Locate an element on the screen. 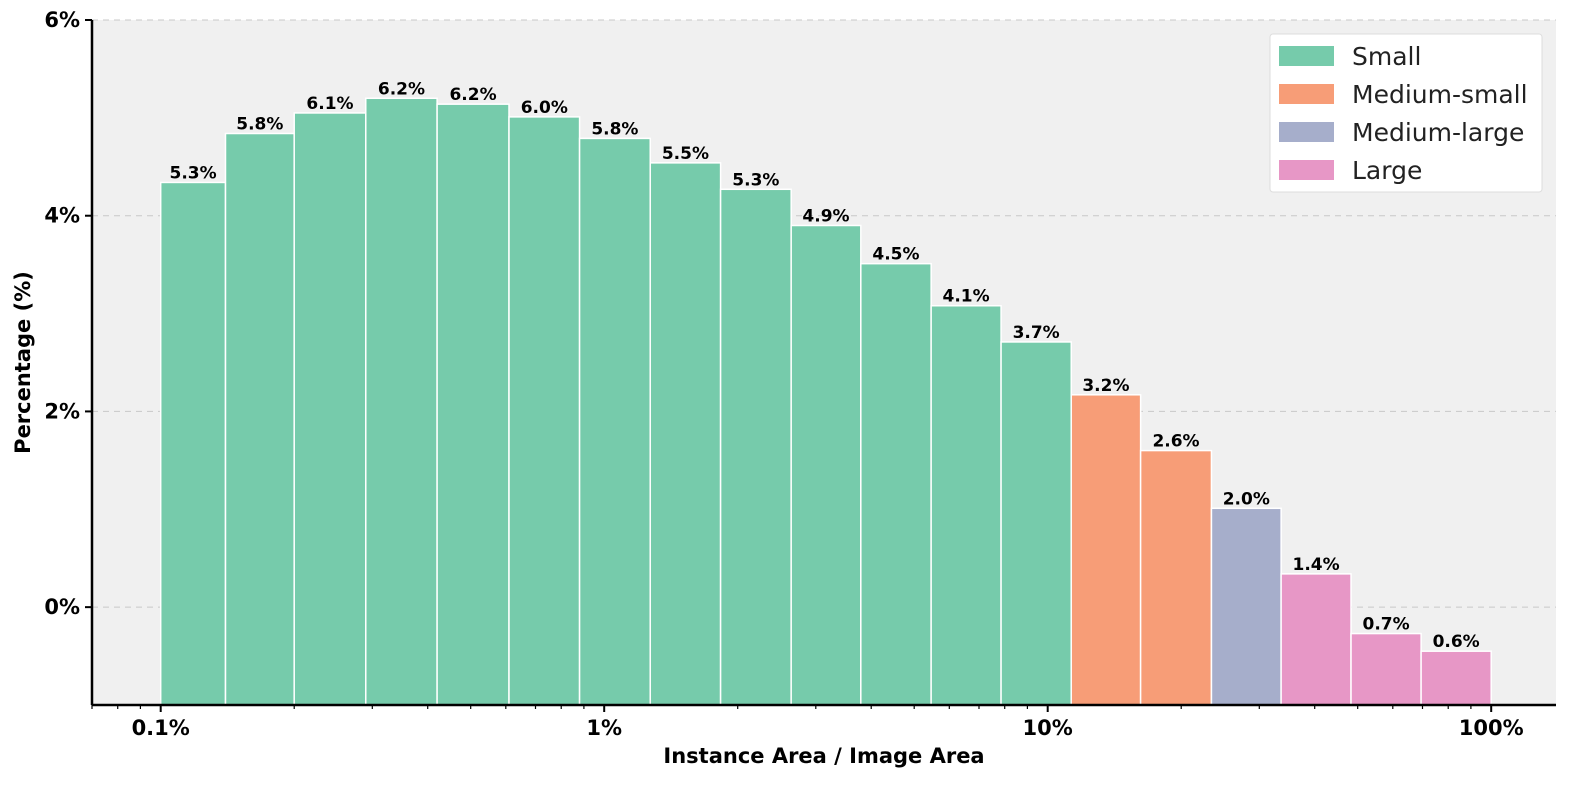  bar-value-label: 1.4% is located at coordinates (1315, 565).